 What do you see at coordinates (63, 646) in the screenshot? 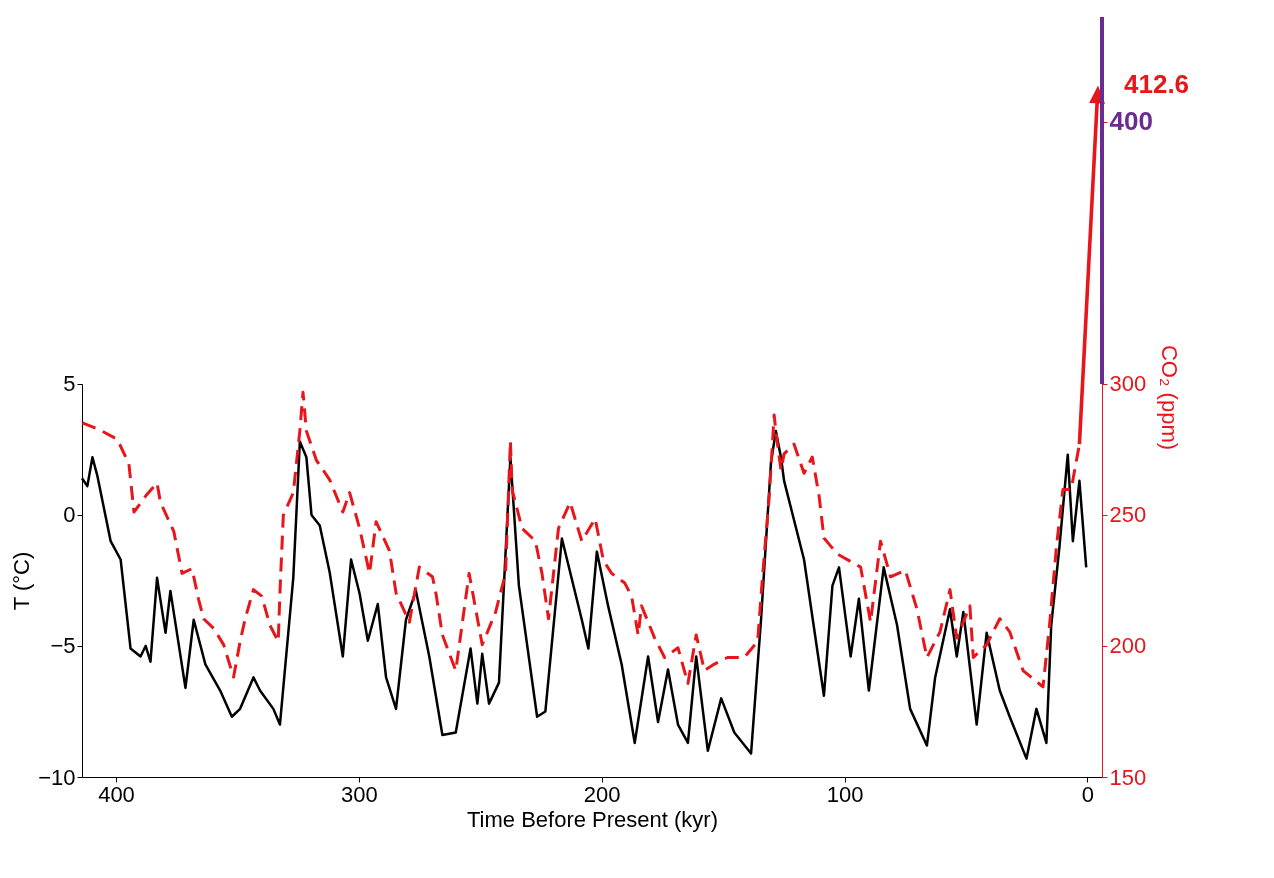
I see `y-tick-label: −5` at bounding box center [63, 646].